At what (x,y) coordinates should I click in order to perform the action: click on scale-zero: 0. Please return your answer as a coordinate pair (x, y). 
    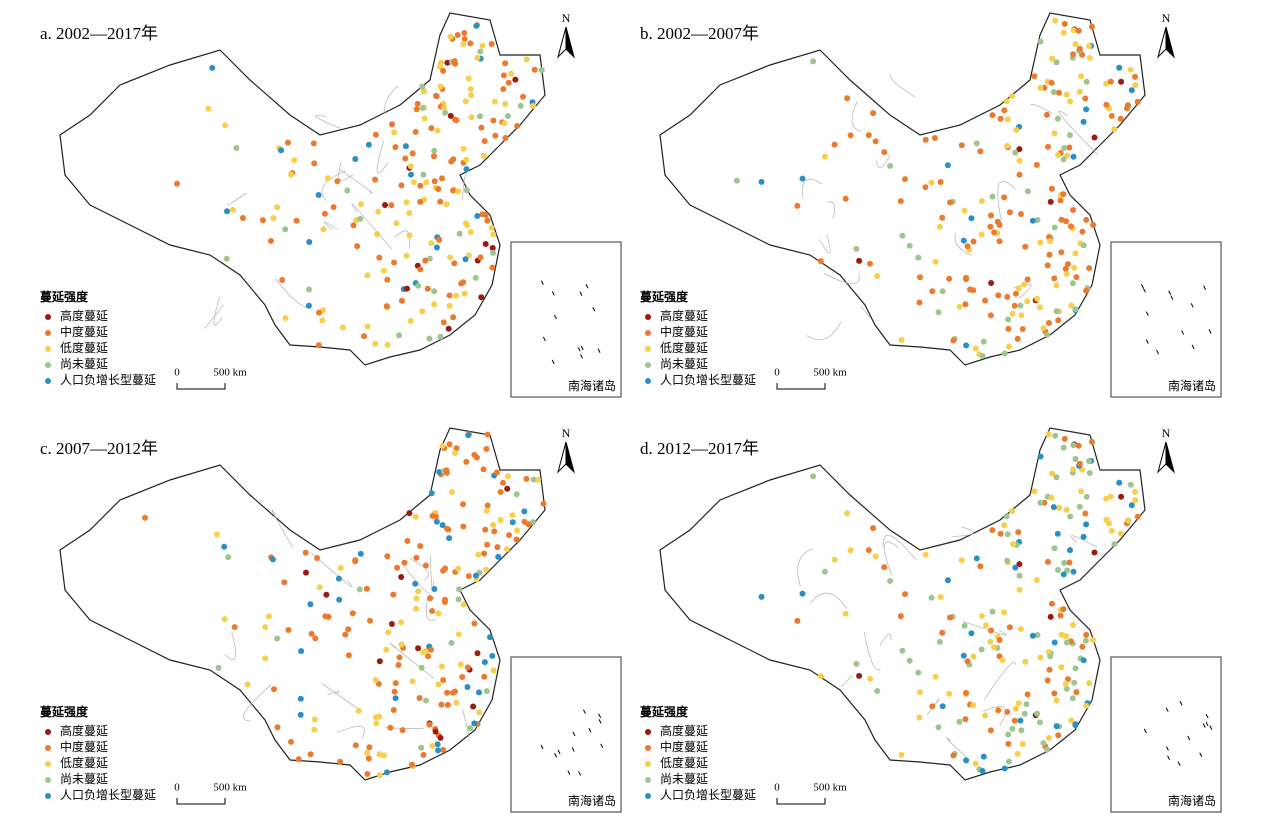
    Looking at the image, I should click on (777, 373).